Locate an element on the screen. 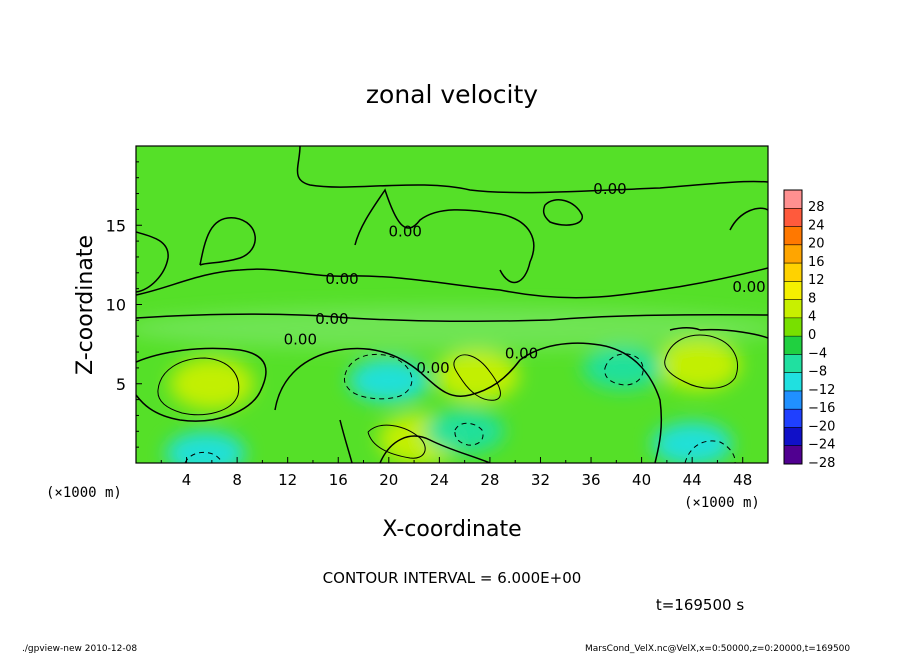 This screenshot has height=654, width=904. x-unit-label: (×1000 m) is located at coordinates (722, 503).